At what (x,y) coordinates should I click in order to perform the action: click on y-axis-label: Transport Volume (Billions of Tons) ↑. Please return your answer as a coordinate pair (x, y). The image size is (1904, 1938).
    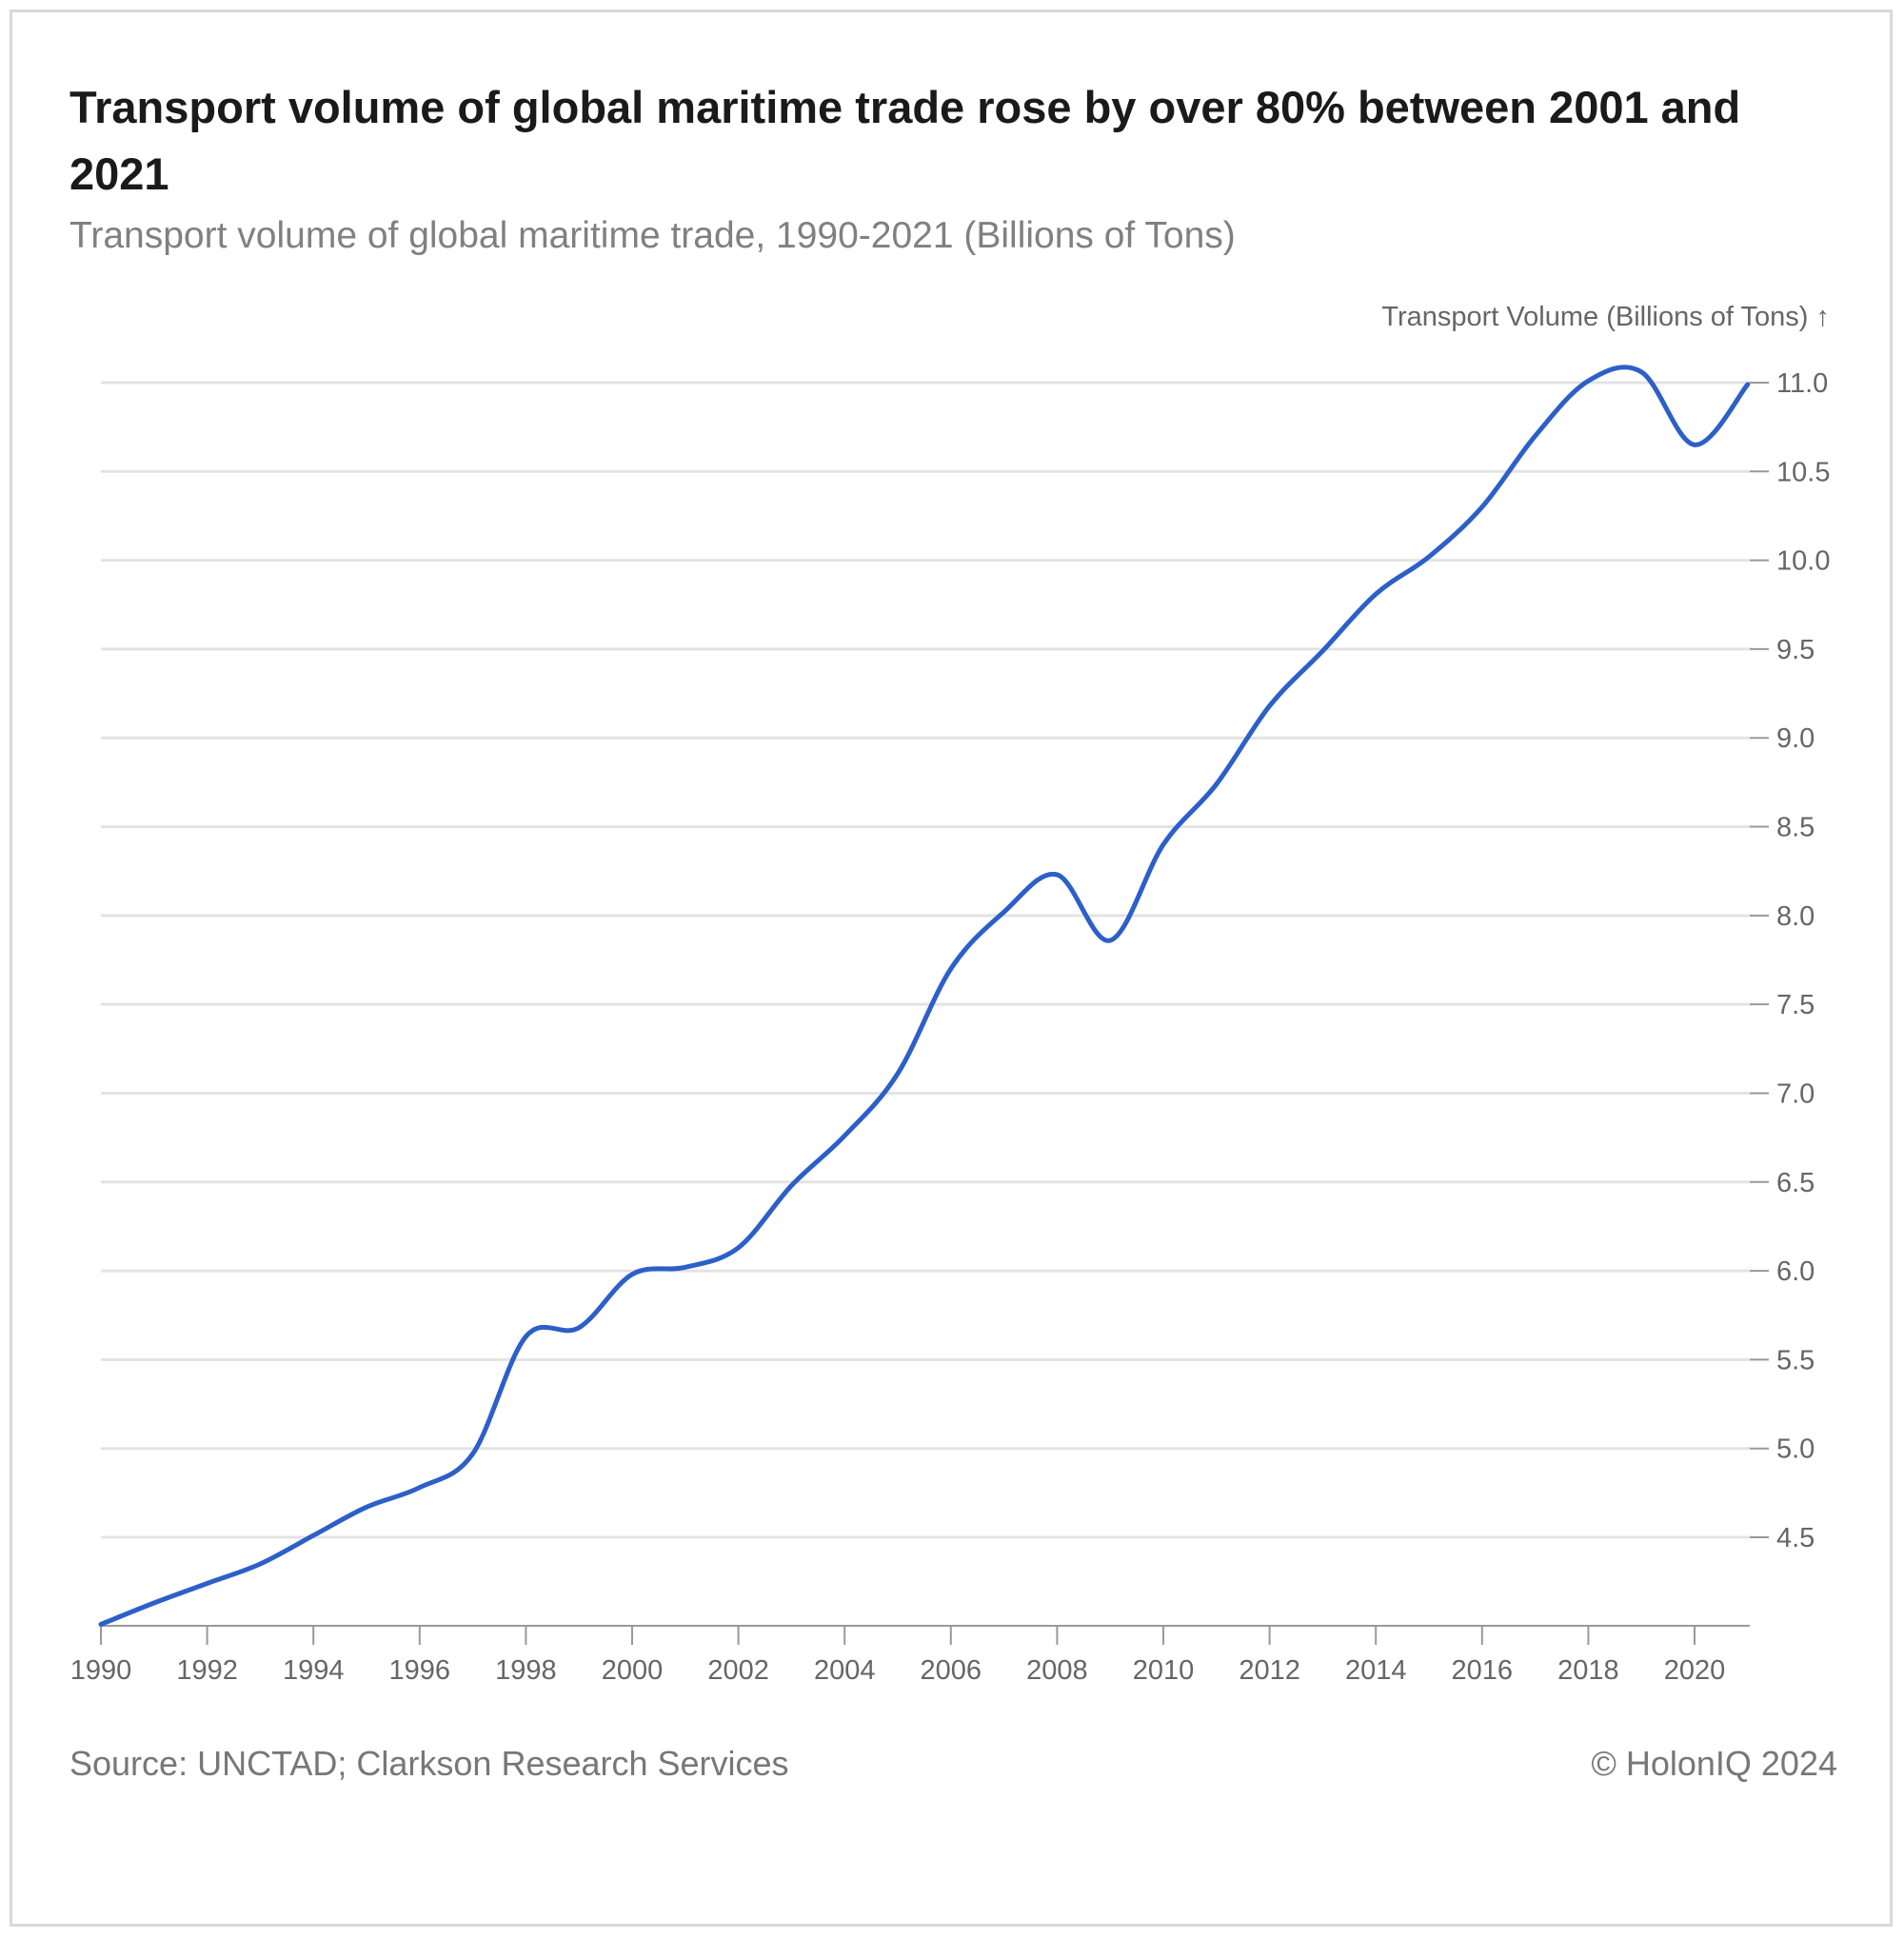
    Looking at the image, I should click on (1605, 317).